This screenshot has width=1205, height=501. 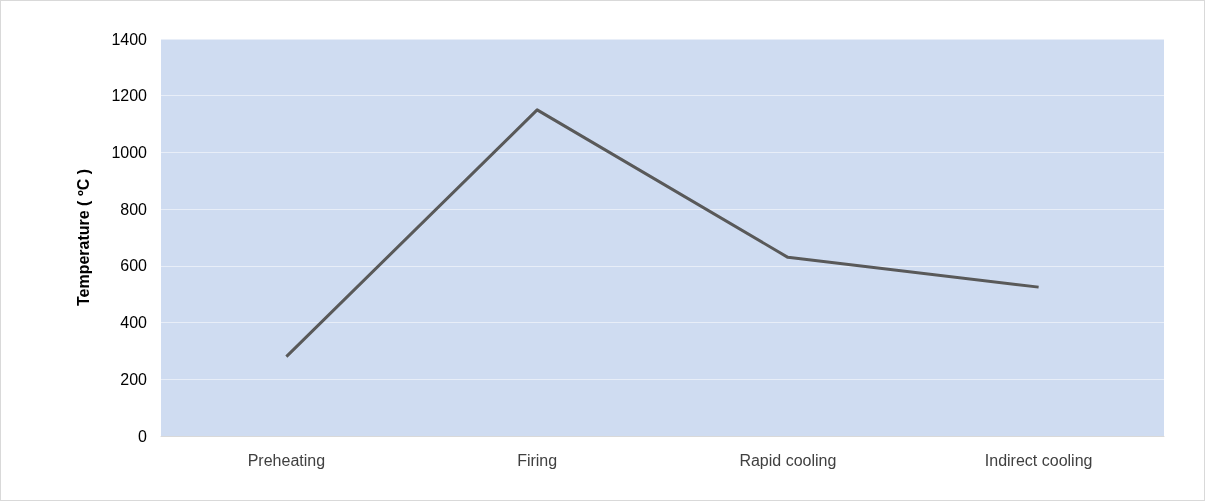 What do you see at coordinates (1038, 460) in the screenshot?
I see `x-tick-label: Indirect cooling` at bounding box center [1038, 460].